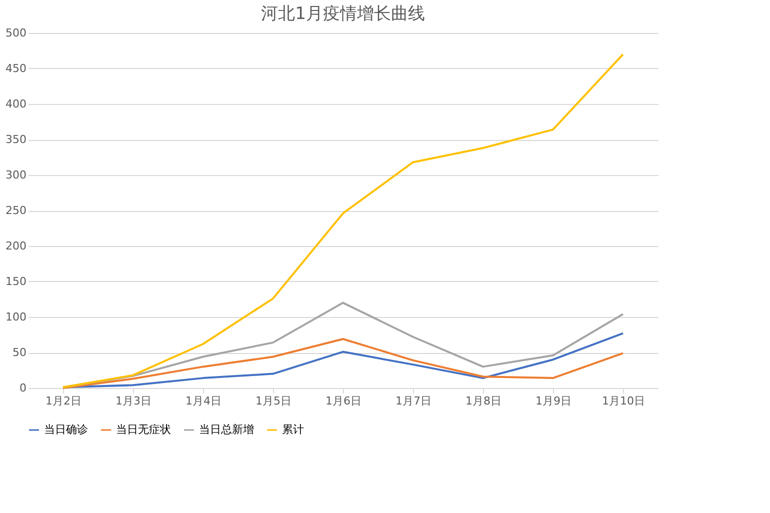 The image size is (770, 513). I want to click on x-tick-label: 1月5日, so click(274, 401).